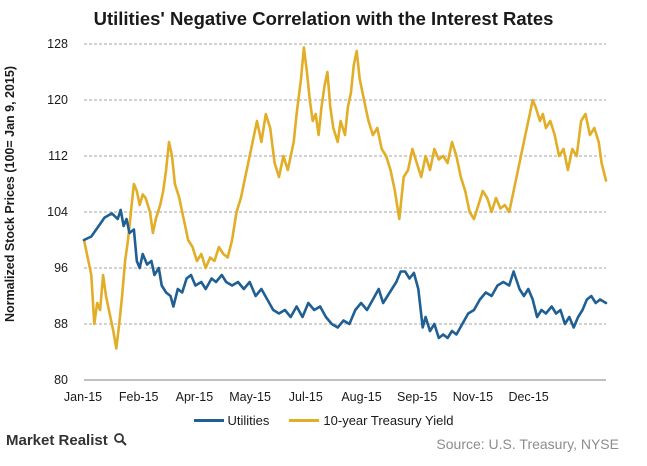 The image size is (647, 466). I want to click on magnifier-icon, so click(120, 439).